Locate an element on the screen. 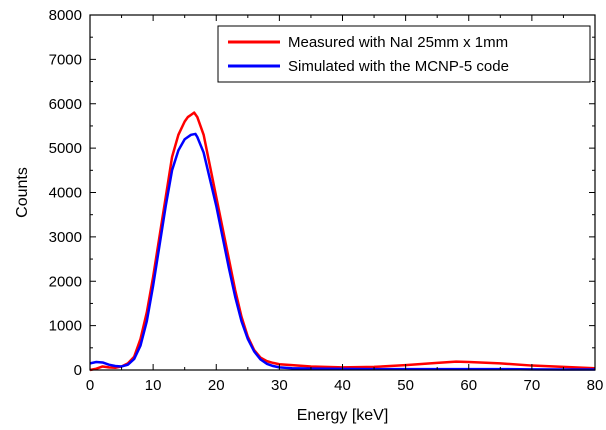  x-axis-title: Energy [keV] is located at coordinates (343, 415).